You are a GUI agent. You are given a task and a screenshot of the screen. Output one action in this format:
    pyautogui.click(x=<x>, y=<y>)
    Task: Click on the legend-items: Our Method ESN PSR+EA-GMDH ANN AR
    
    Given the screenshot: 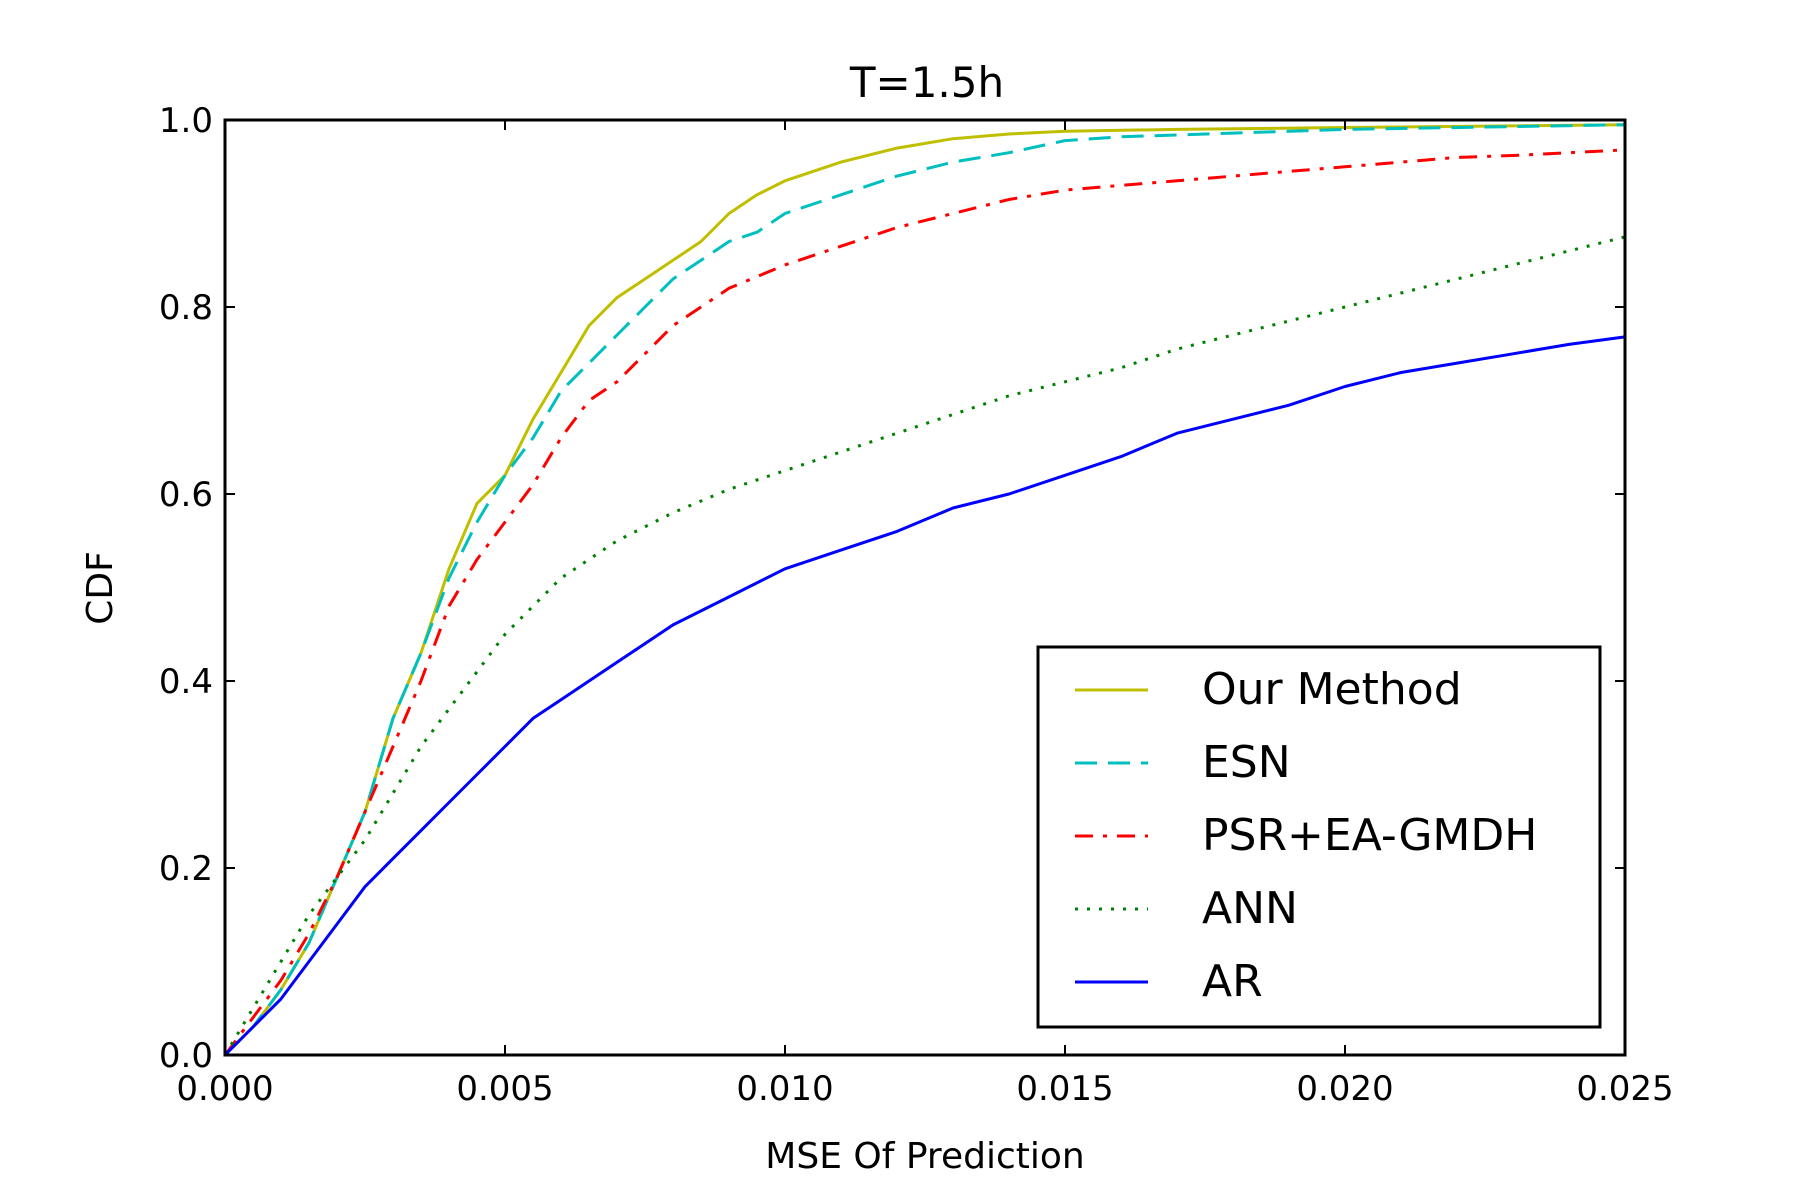 What is the action you would take?
    pyautogui.click(x=1306, y=835)
    